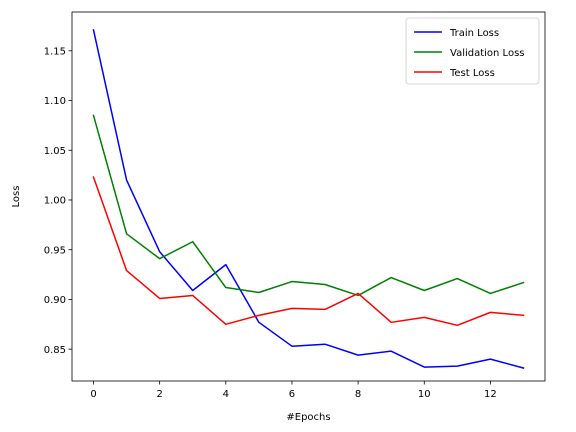 This screenshot has height=432, width=576. Describe the element at coordinates (55, 101) in the screenshot. I see `y-tick-label: 1.10` at that location.